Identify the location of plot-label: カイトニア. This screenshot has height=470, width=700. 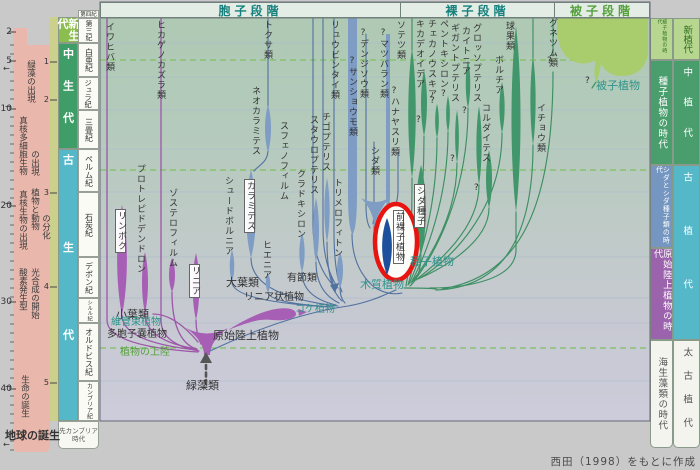
(465, 51).